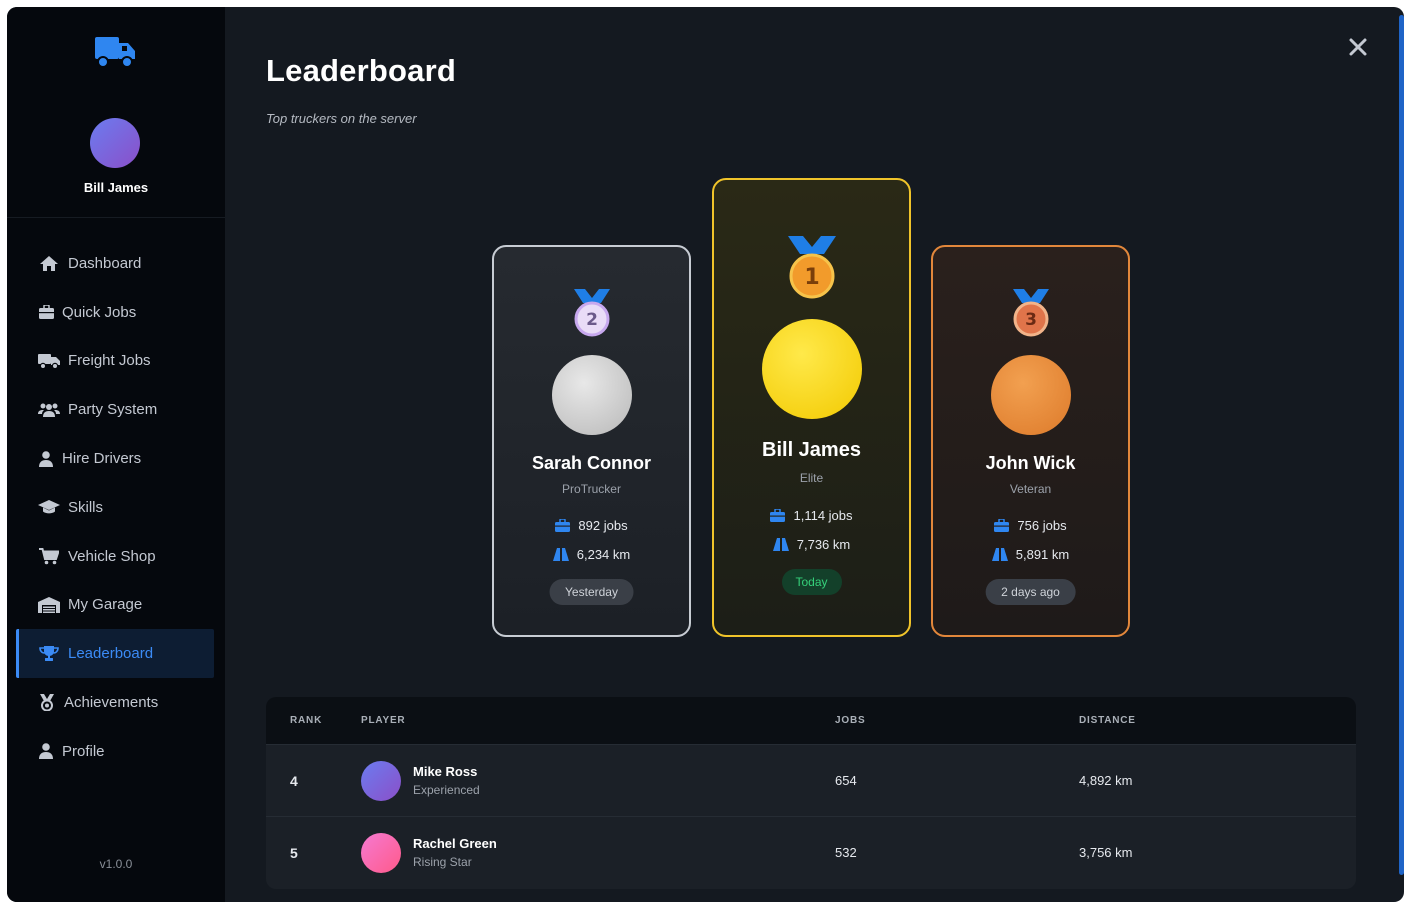  I want to click on rank-cell: 5, so click(294, 852).